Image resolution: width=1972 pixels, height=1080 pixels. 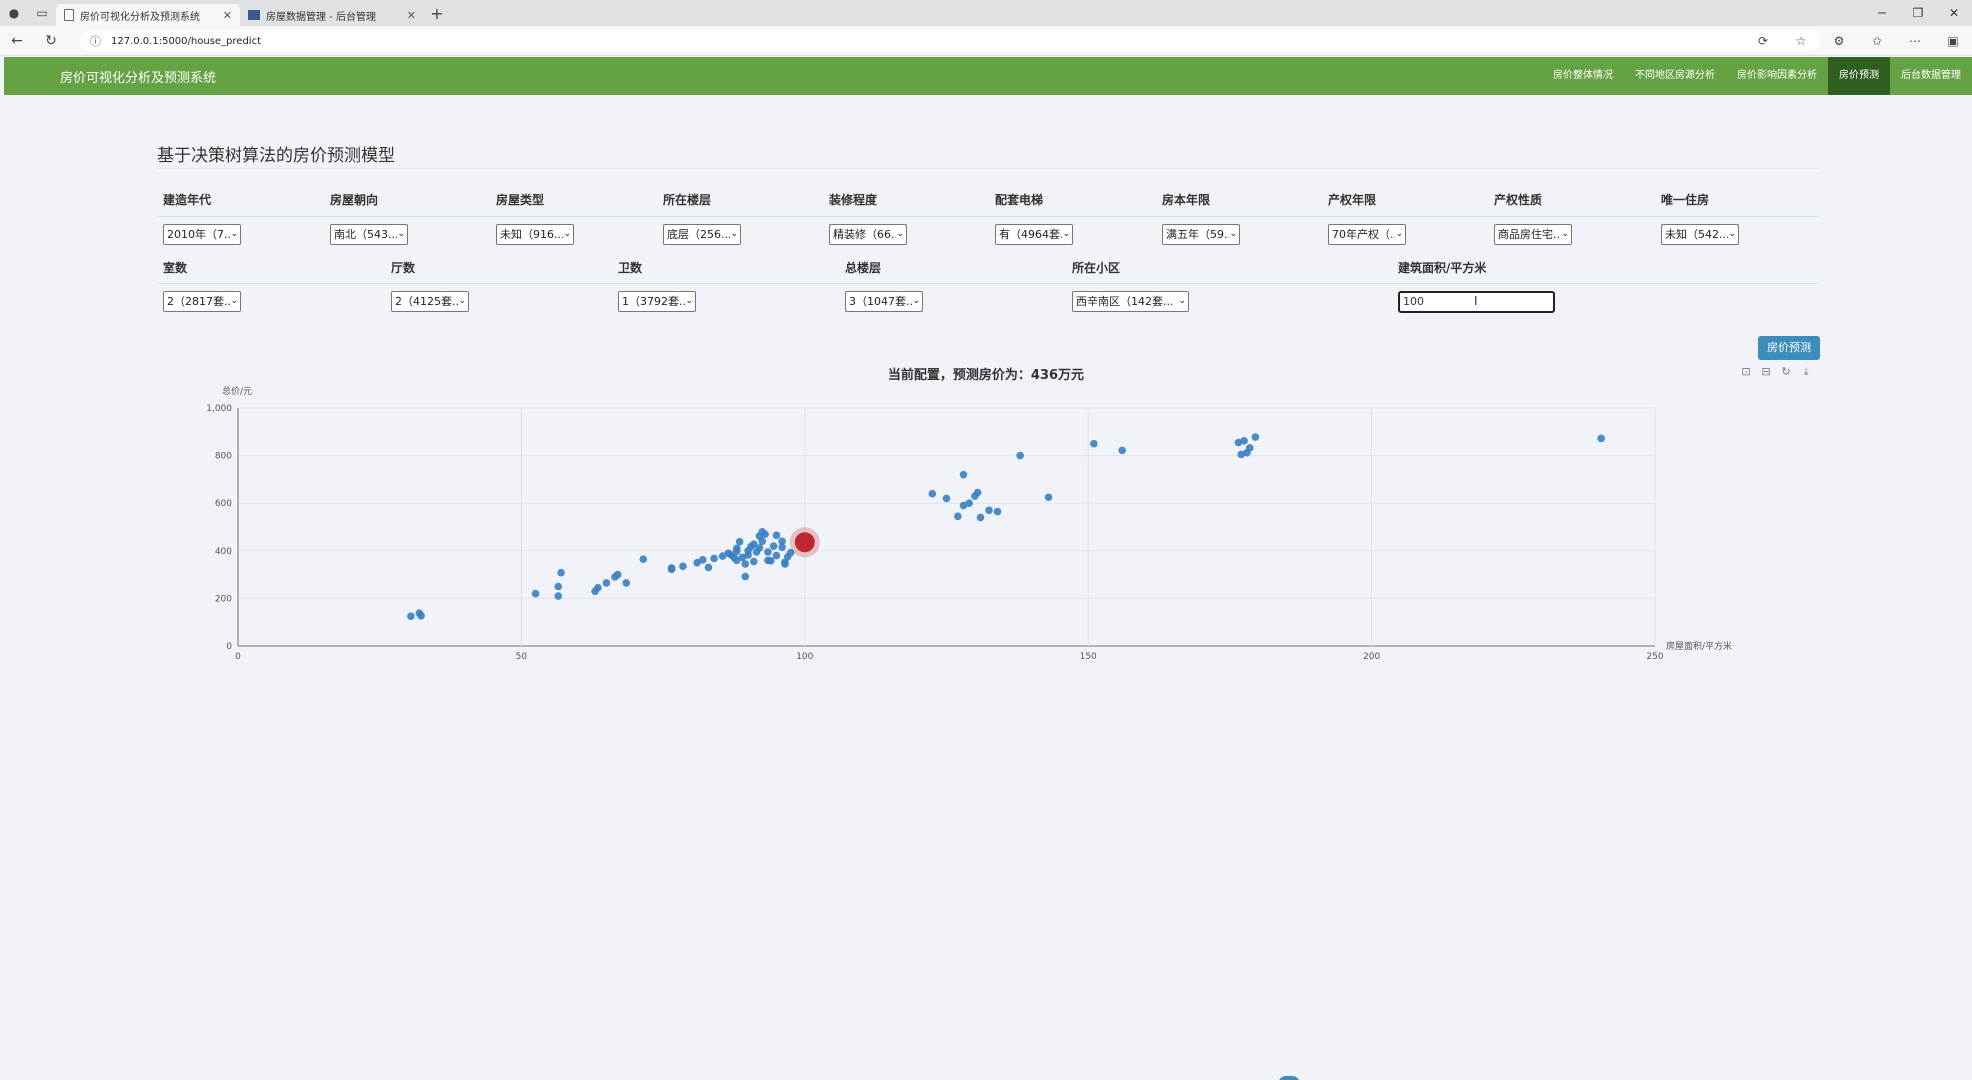 I want to click on new-tab-button: +, so click(x=437, y=13).